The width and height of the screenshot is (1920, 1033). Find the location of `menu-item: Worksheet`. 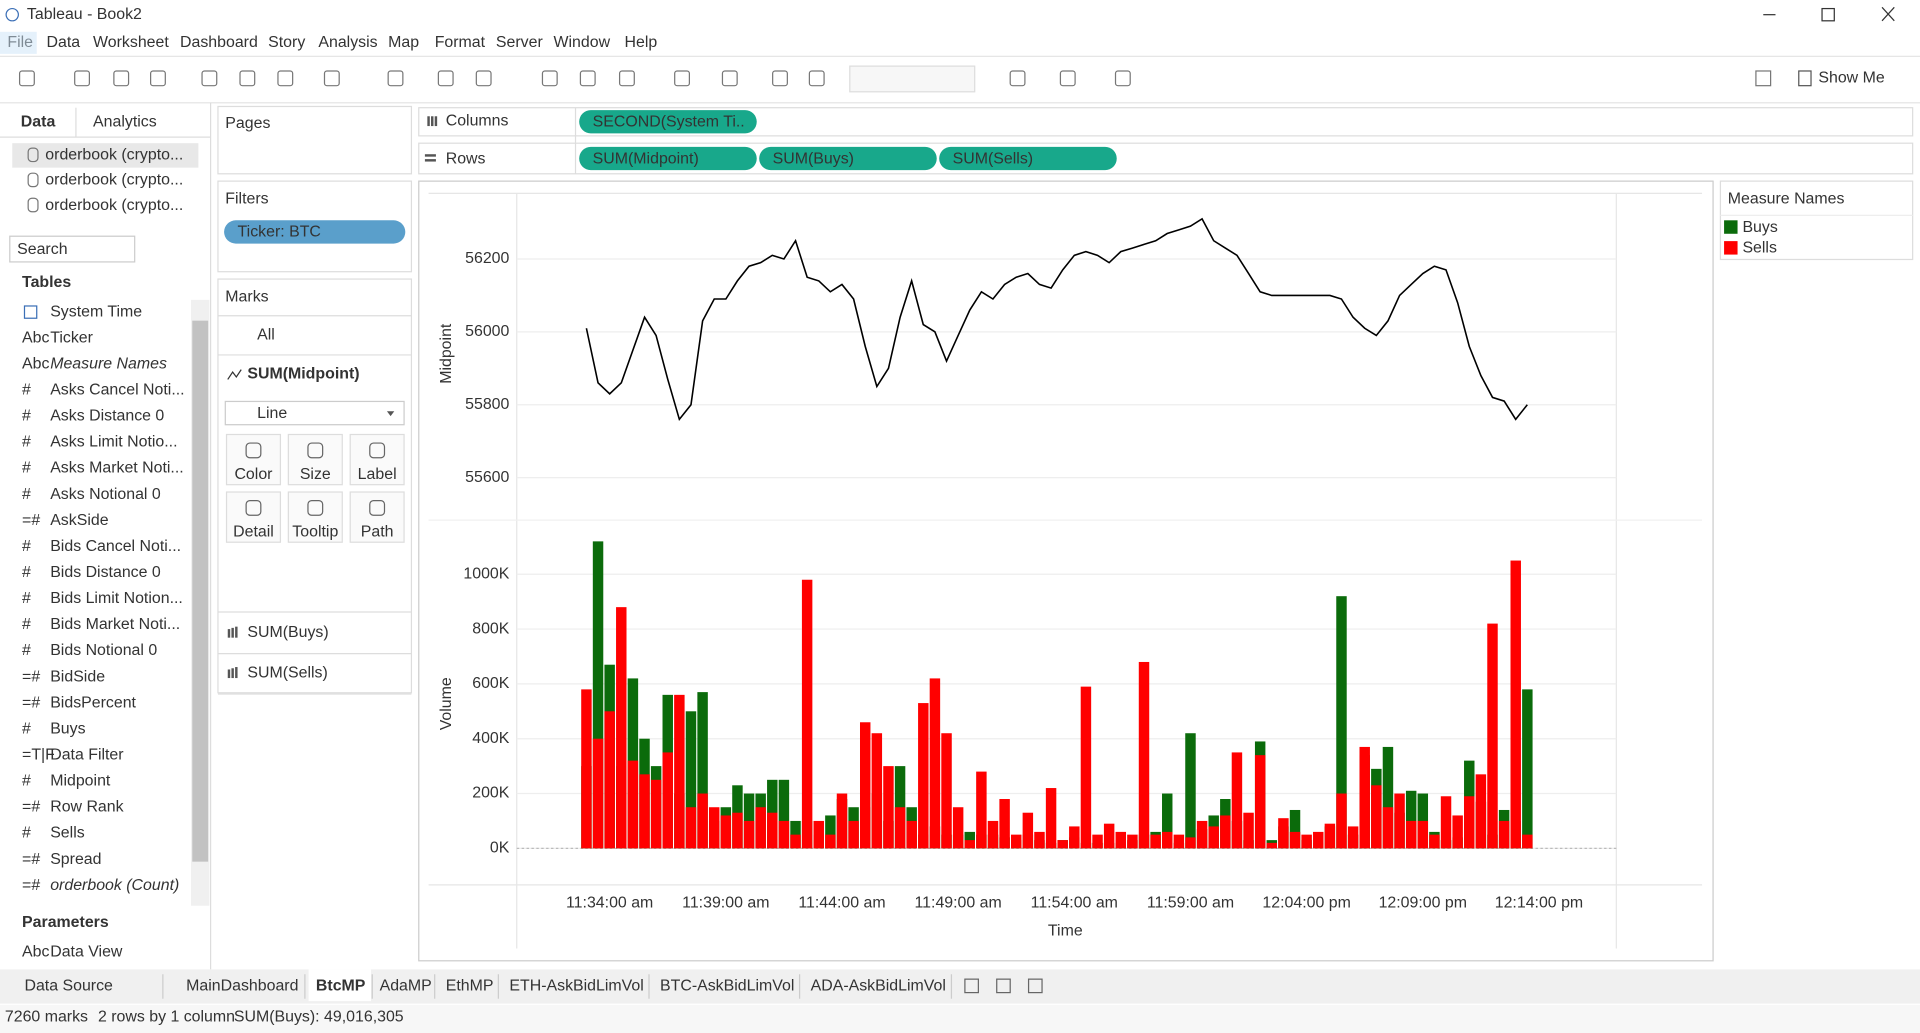

menu-item: Worksheet is located at coordinates (131, 42).